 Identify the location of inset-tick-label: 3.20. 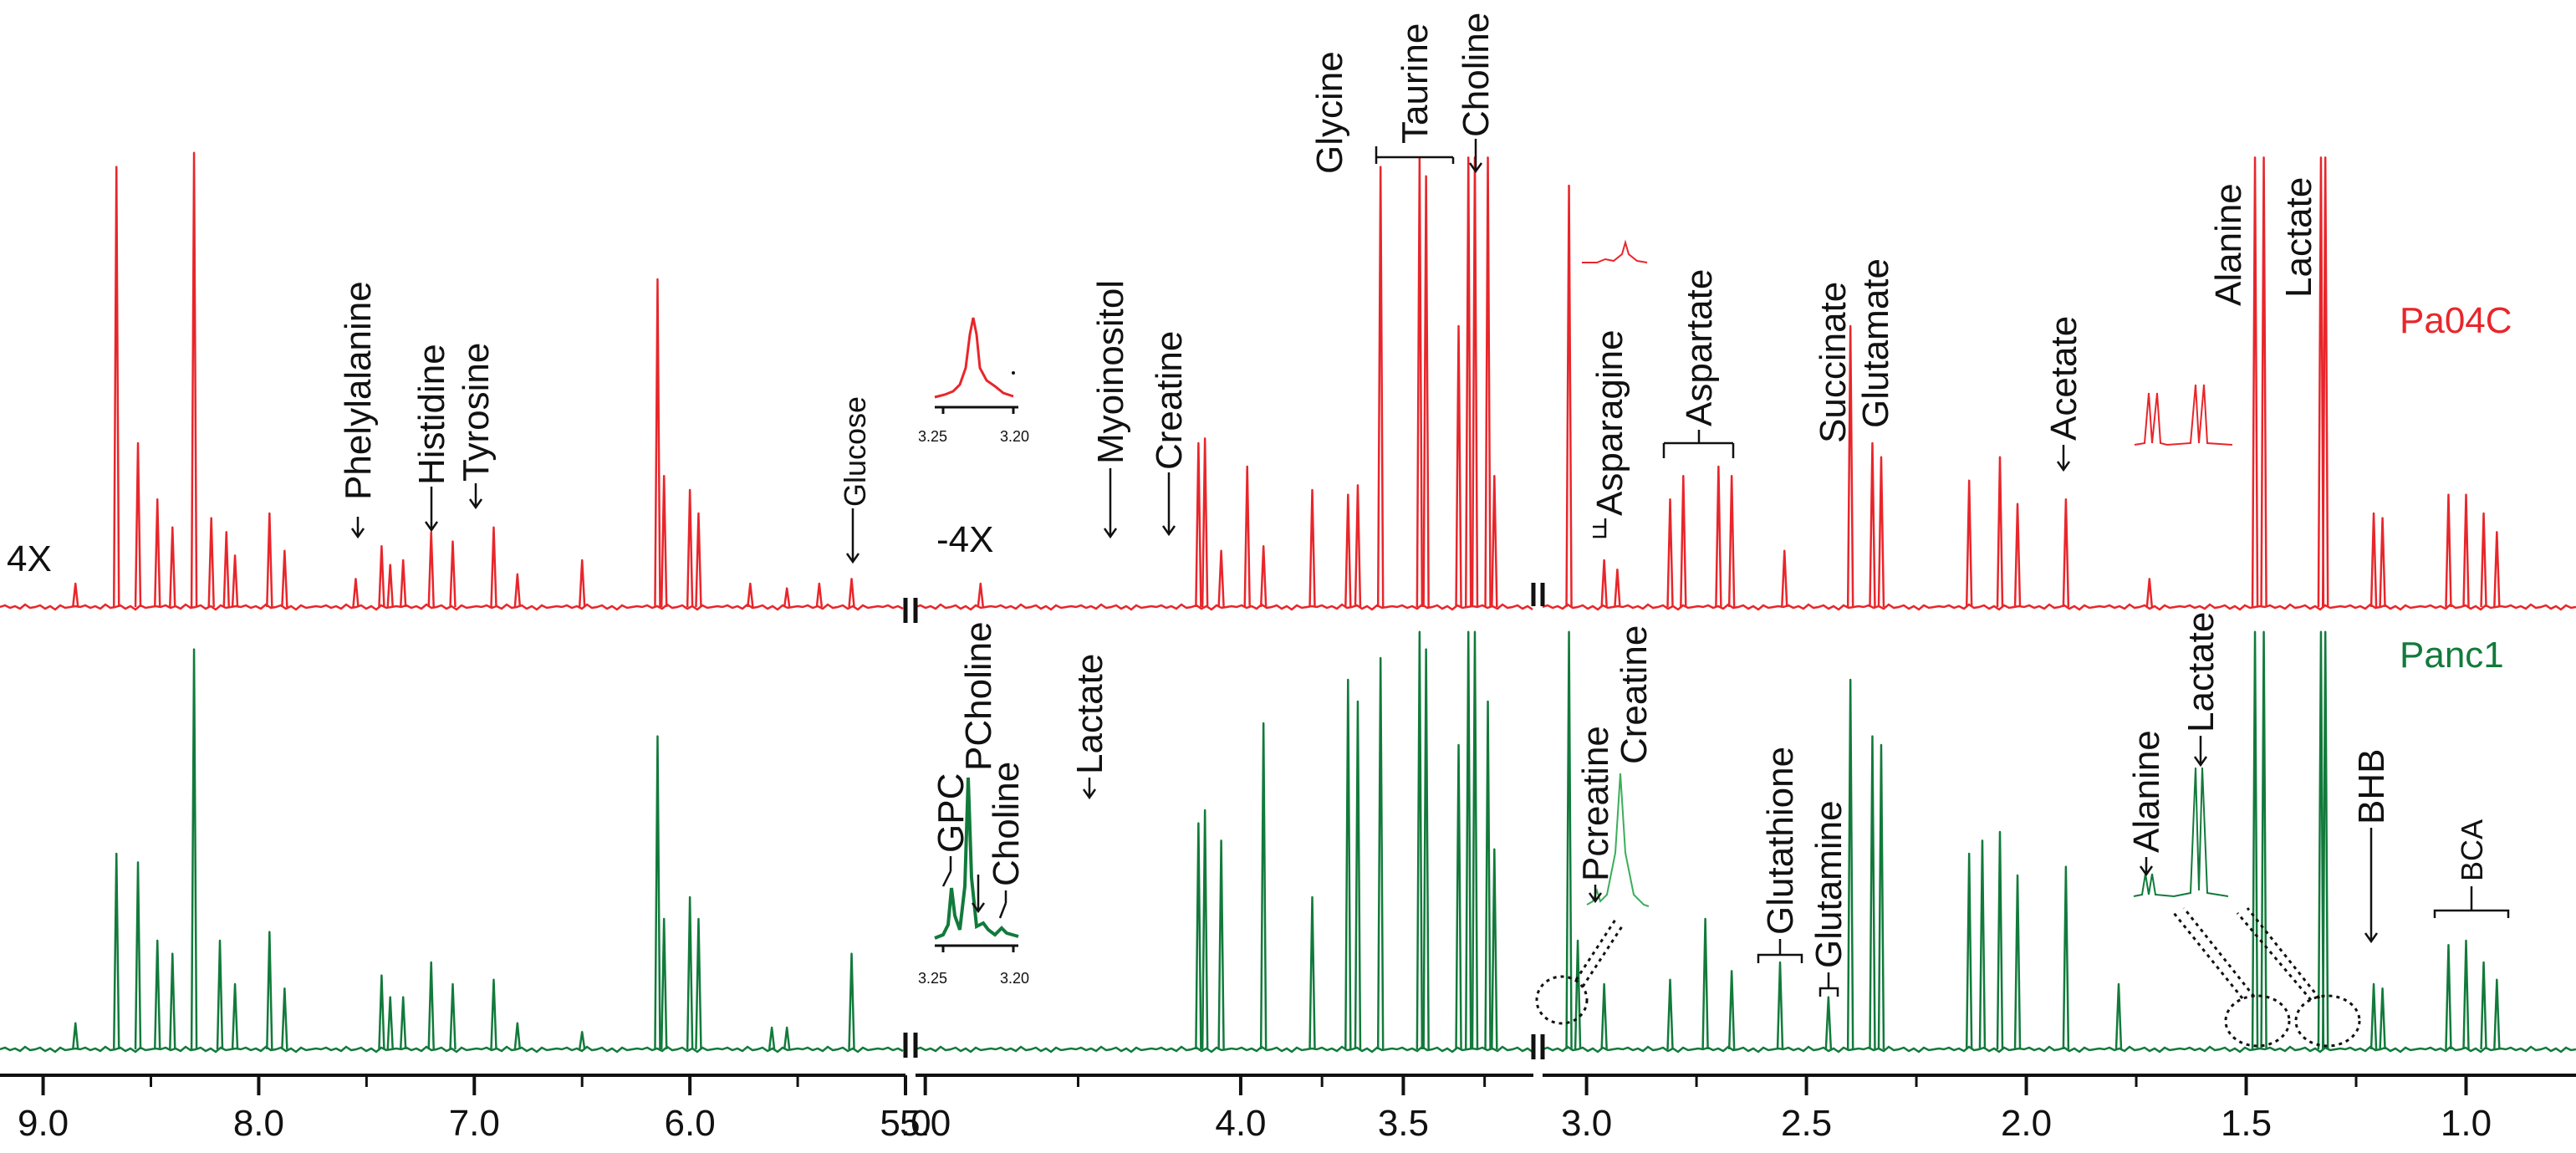
(1014, 436).